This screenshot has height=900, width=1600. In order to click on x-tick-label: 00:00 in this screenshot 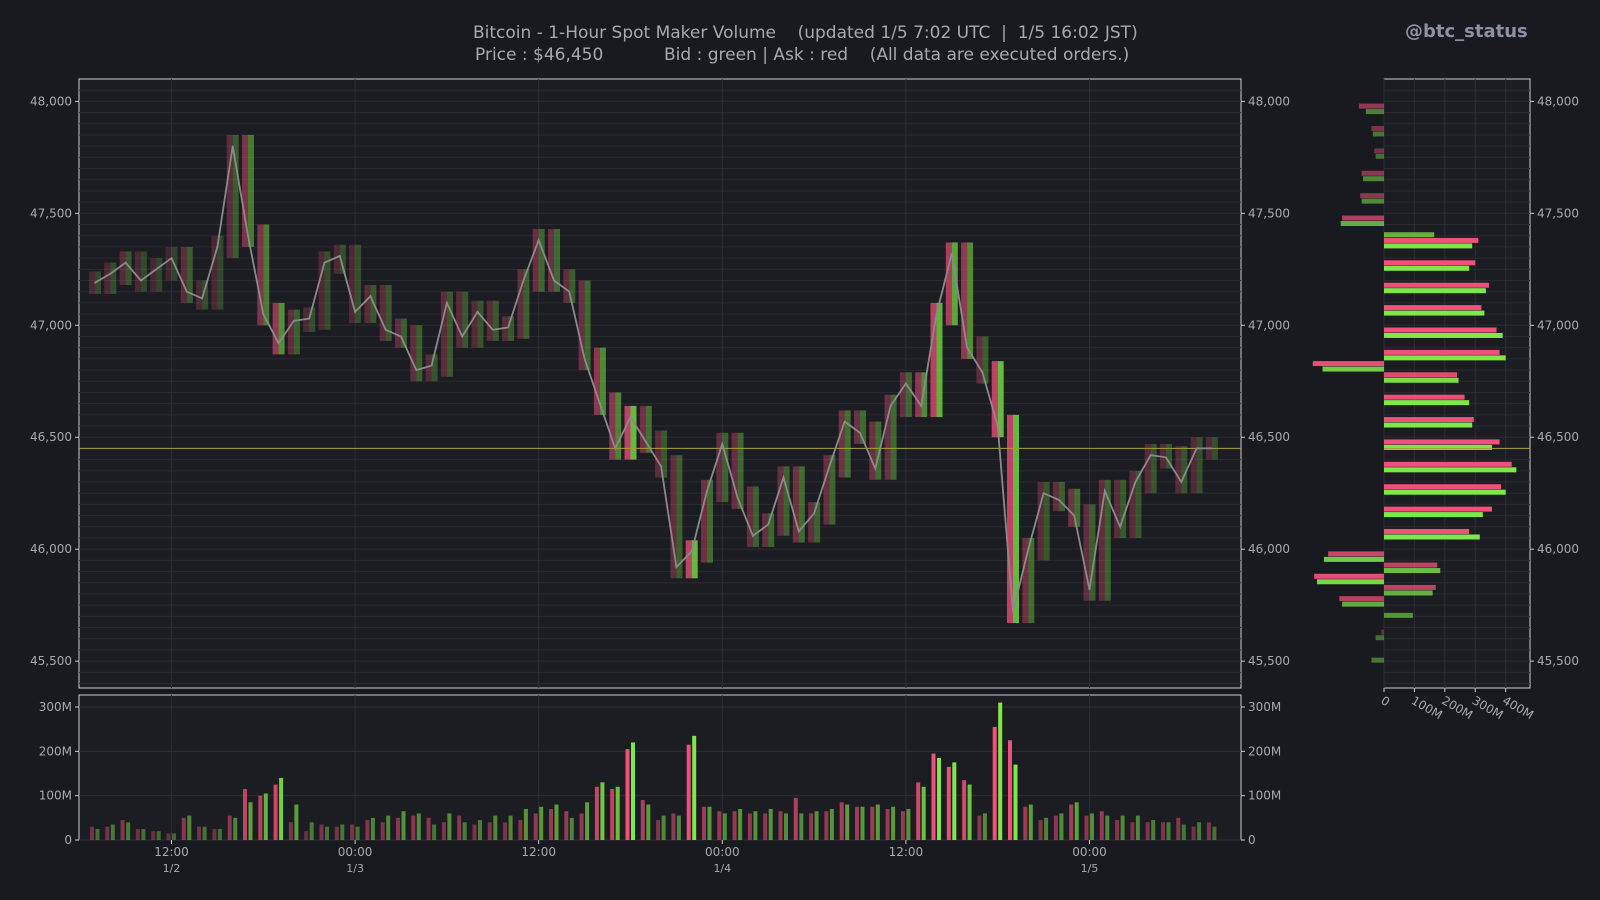, I will do `click(722, 852)`.